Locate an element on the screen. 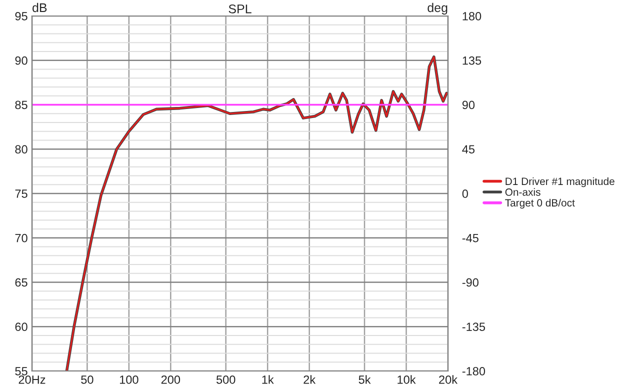 The image size is (627, 386). legend-label: D1 Driver #1 magnitude is located at coordinates (560, 182).